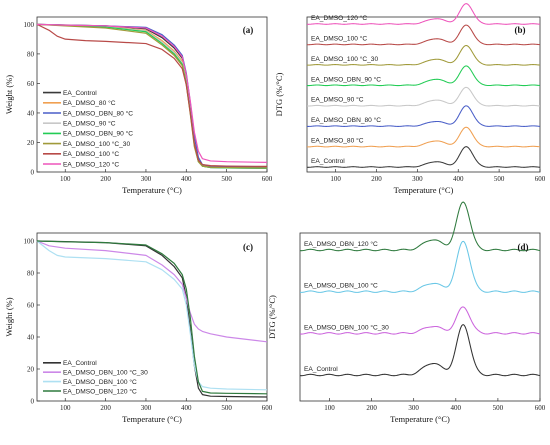 The width and height of the screenshot is (550, 445). Describe the element at coordinates (248, 30) in the screenshot. I see `panel-label: (a)` at that location.